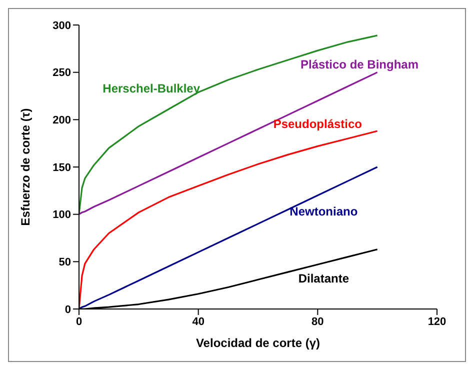 The width and height of the screenshot is (474, 371). Describe the element at coordinates (318, 322) in the screenshot. I see `x-tick-label: 80` at that location.